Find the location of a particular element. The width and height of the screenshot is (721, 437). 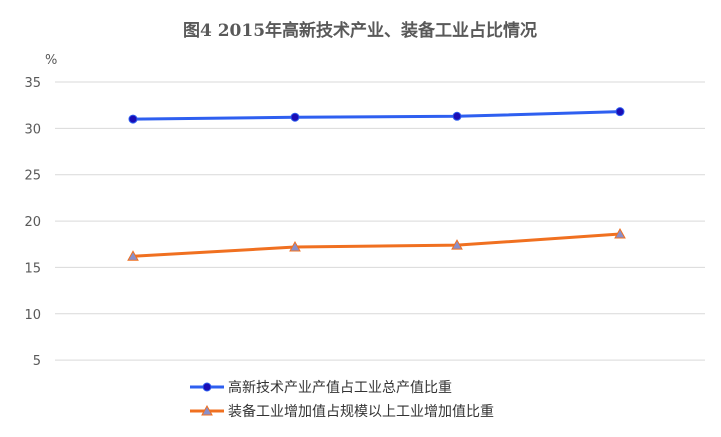

y-tick-label: 25 is located at coordinates (32, 176).